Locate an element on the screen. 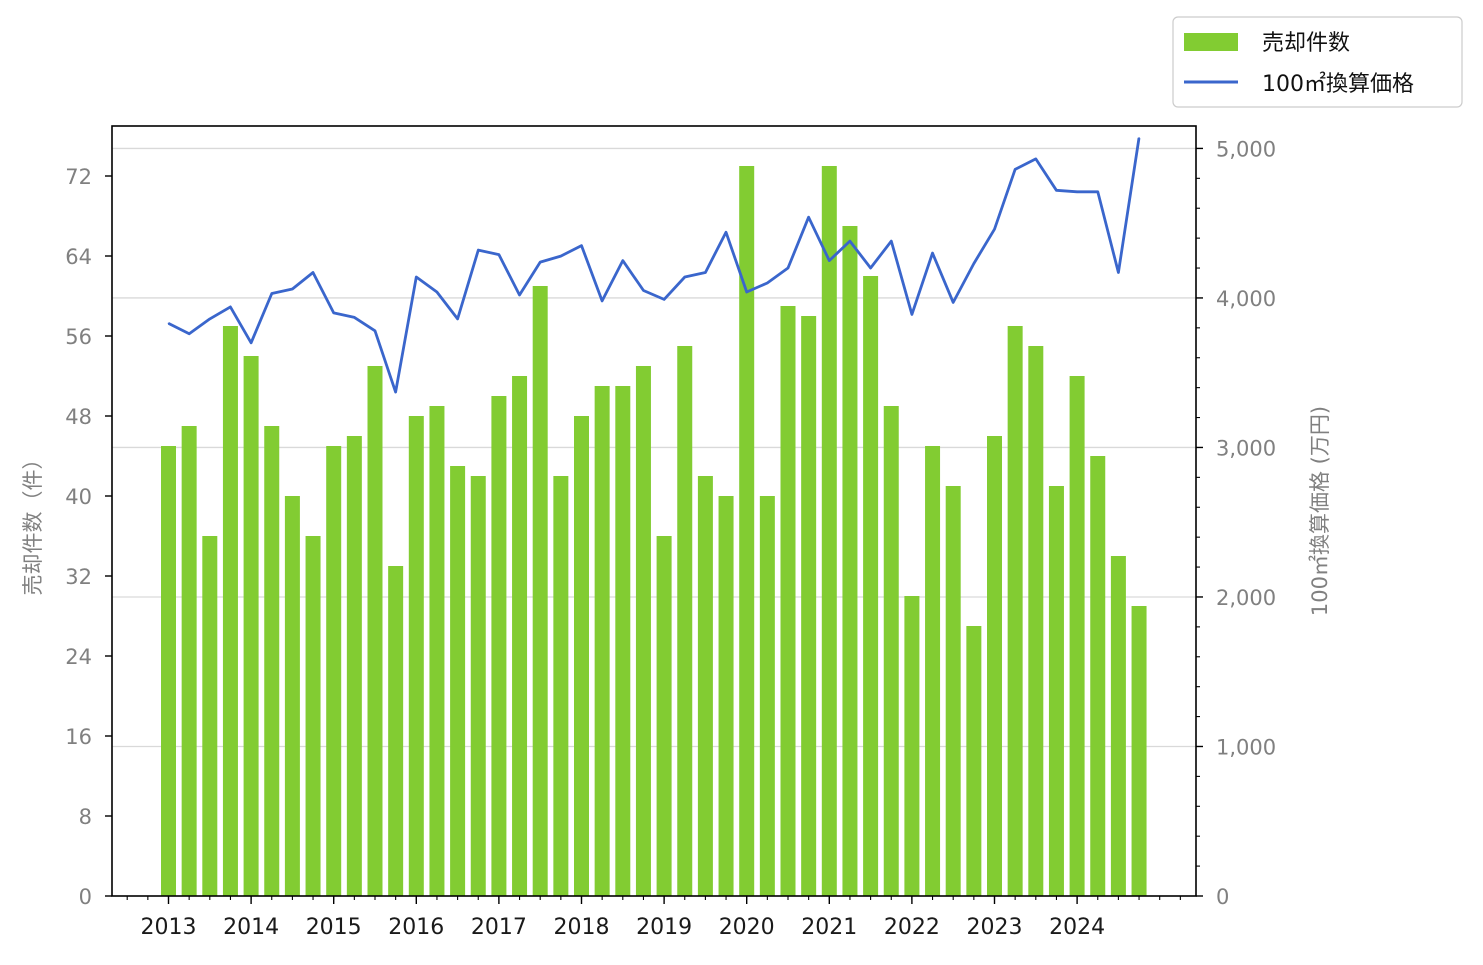 The image size is (1483, 965). y-right-tick-label: 1,000 is located at coordinates (1246, 747).